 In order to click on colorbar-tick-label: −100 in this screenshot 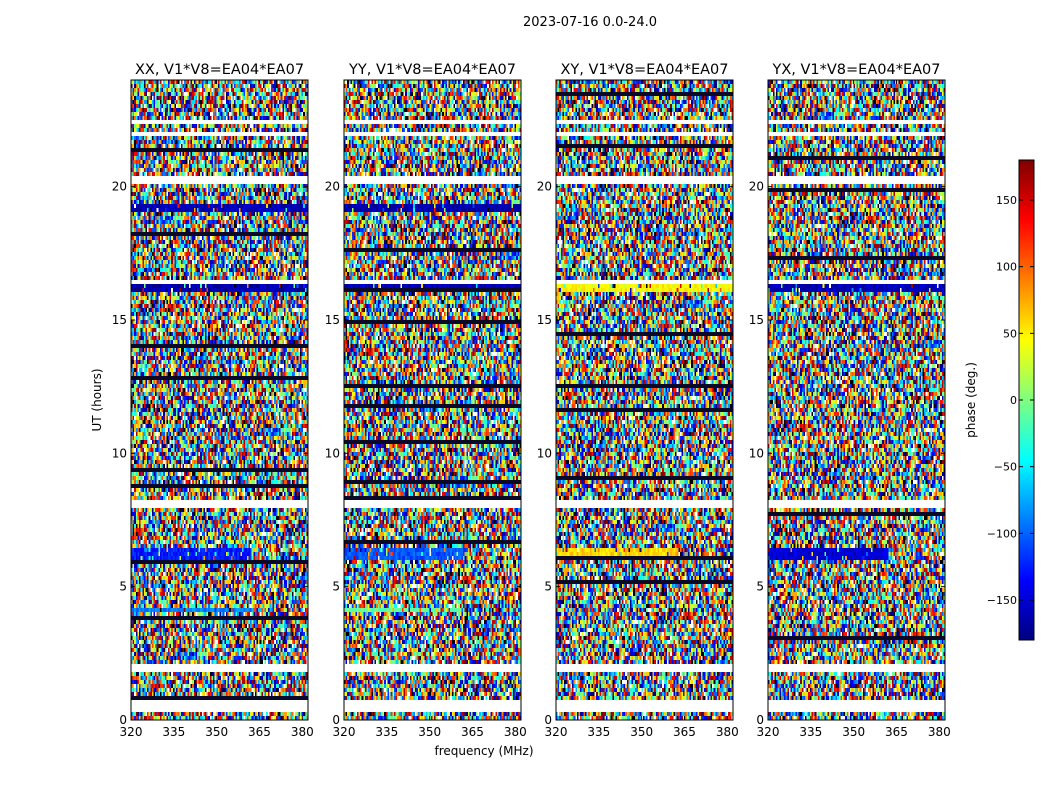, I will do `click(1002, 533)`.